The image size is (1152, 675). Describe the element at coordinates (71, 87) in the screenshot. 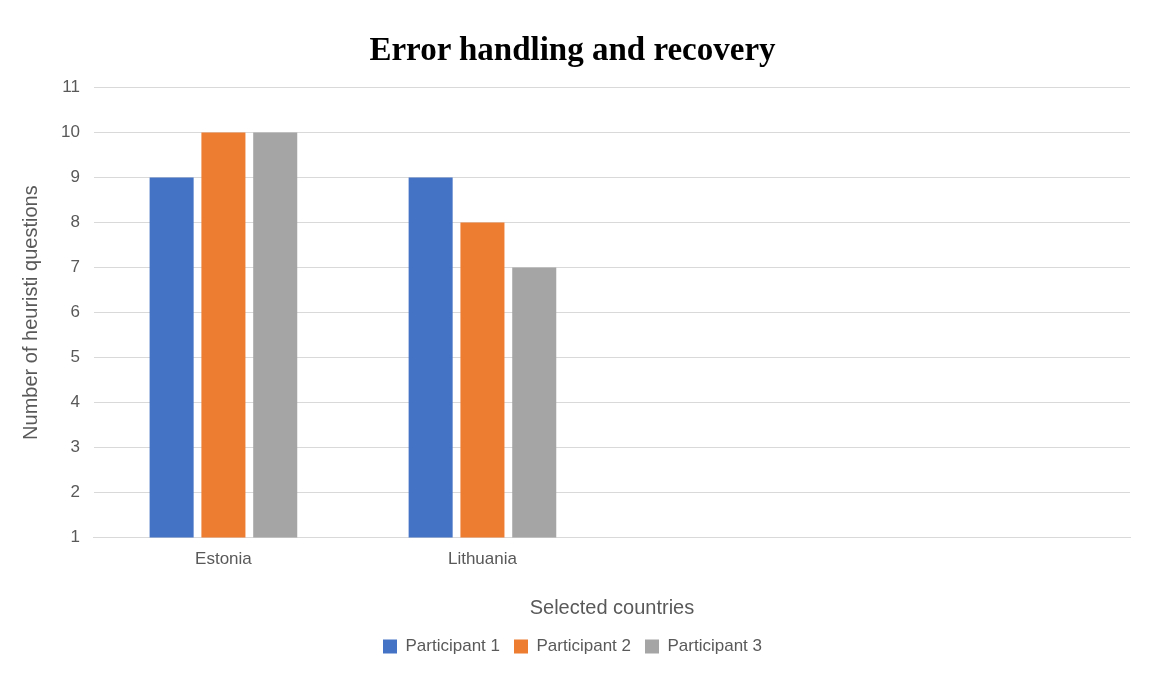

I see `y-tick-label: 11` at that location.